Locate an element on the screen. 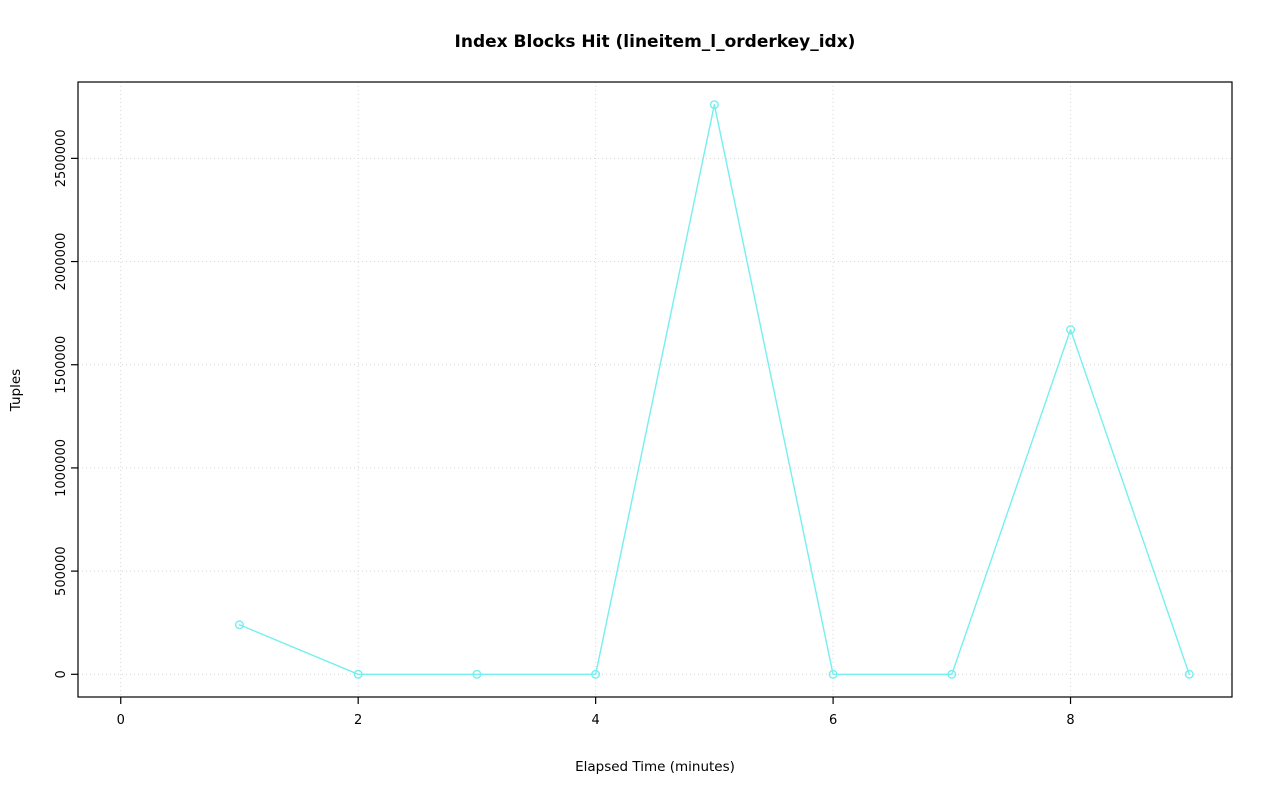 This screenshot has height=801, width=1280. x-tick-label: 2 is located at coordinates (358, 720).